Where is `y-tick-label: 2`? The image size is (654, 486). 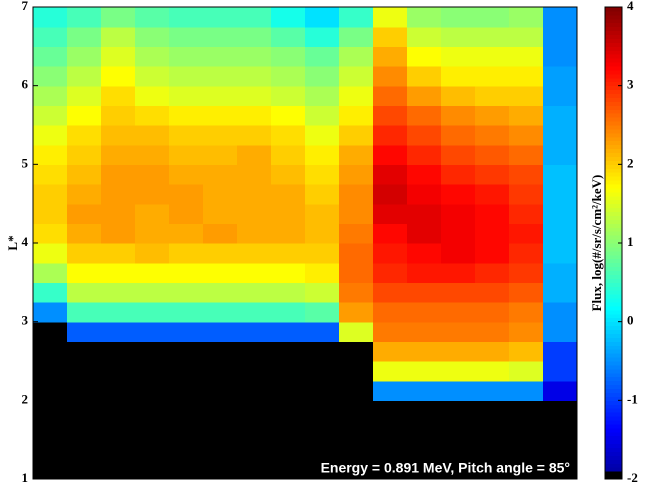 y-tick-label: 2 is located at coordinates (25, 398).